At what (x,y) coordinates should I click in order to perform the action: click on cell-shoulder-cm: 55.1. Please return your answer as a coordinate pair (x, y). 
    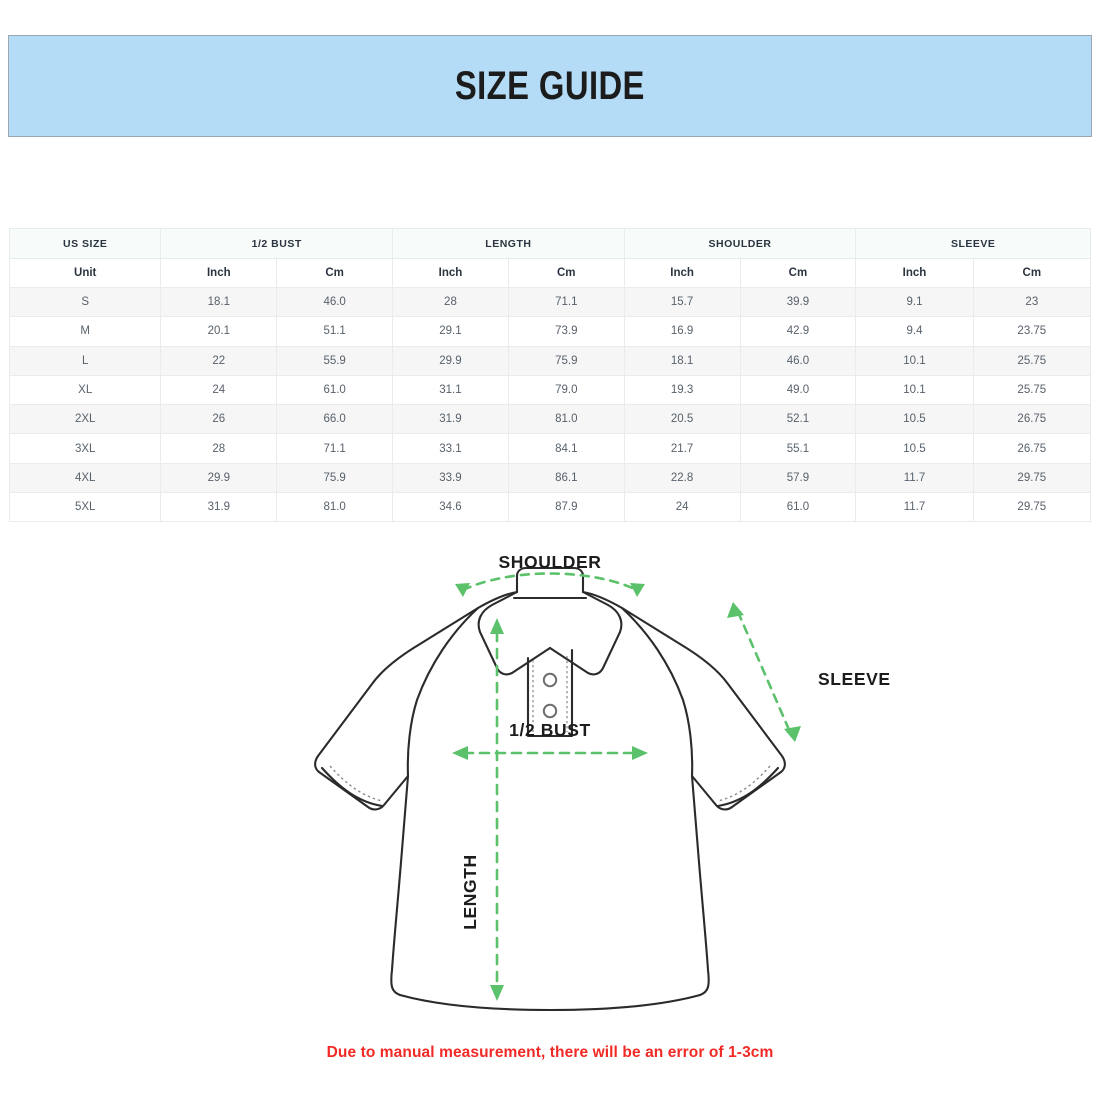
    Looking at the image, I should click on (798, 448).